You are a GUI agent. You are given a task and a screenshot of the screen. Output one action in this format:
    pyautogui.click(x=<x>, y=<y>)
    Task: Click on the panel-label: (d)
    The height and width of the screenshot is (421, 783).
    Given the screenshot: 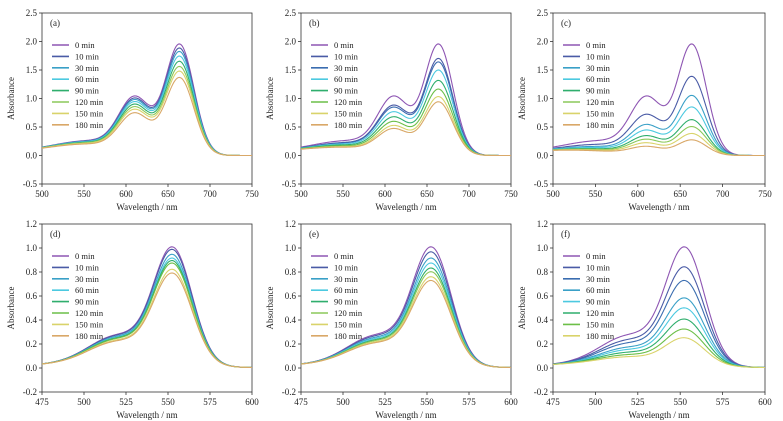 What is the action you would take?
    pyautogui.click(x=55, y=234)
    